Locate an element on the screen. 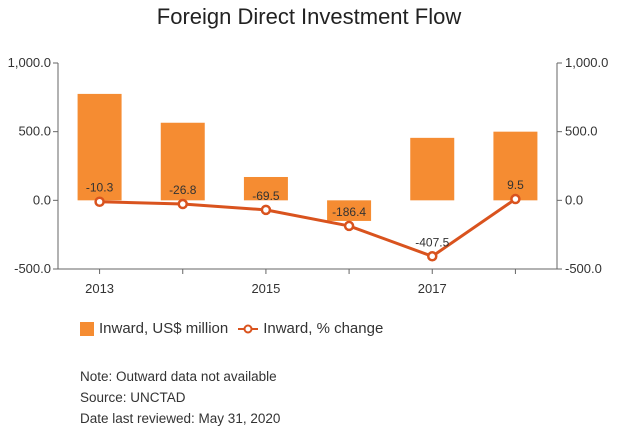 The height and width of the screenshot is (448, 618). x-axis-tick-label: 2015 is located at coordinates (265, 288).